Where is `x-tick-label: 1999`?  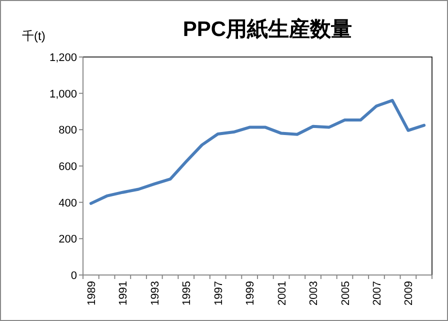 x-tick-label: 1999 is located at coordinates (250, 293).